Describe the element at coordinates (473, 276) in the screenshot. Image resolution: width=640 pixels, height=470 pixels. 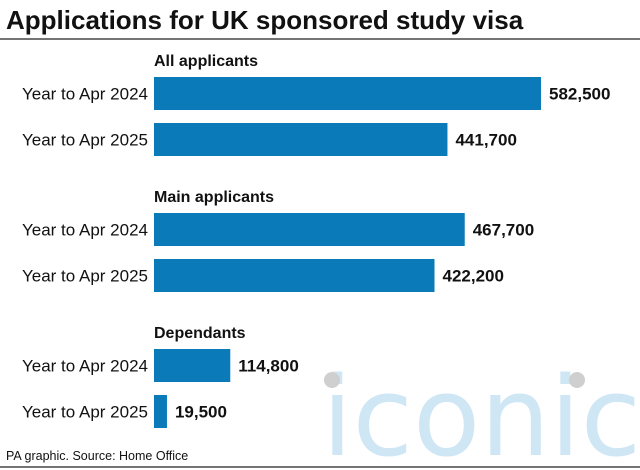
I see `value-label: 422,200` at that location.